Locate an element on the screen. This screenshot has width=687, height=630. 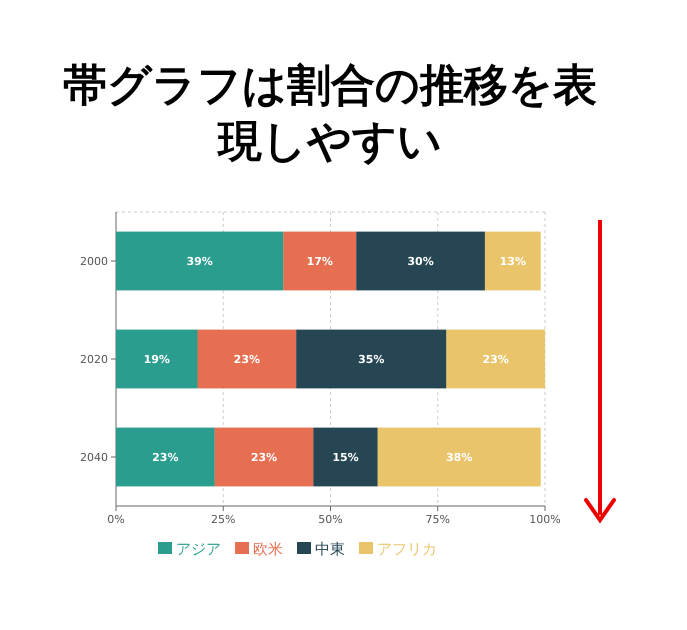
x-tick-label: 50% is located at coordinates (330, 519).